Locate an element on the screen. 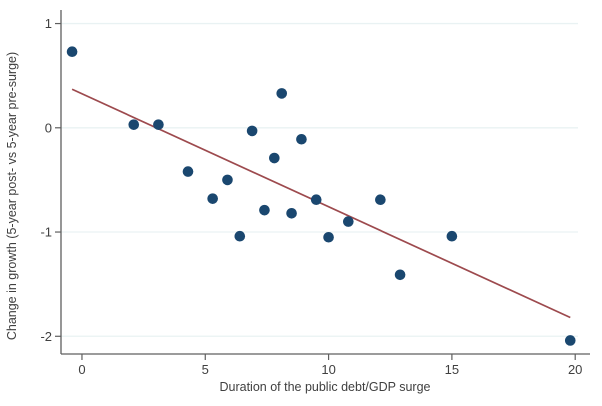  x-tick-label: 5 is located at coordinates (205, 369).